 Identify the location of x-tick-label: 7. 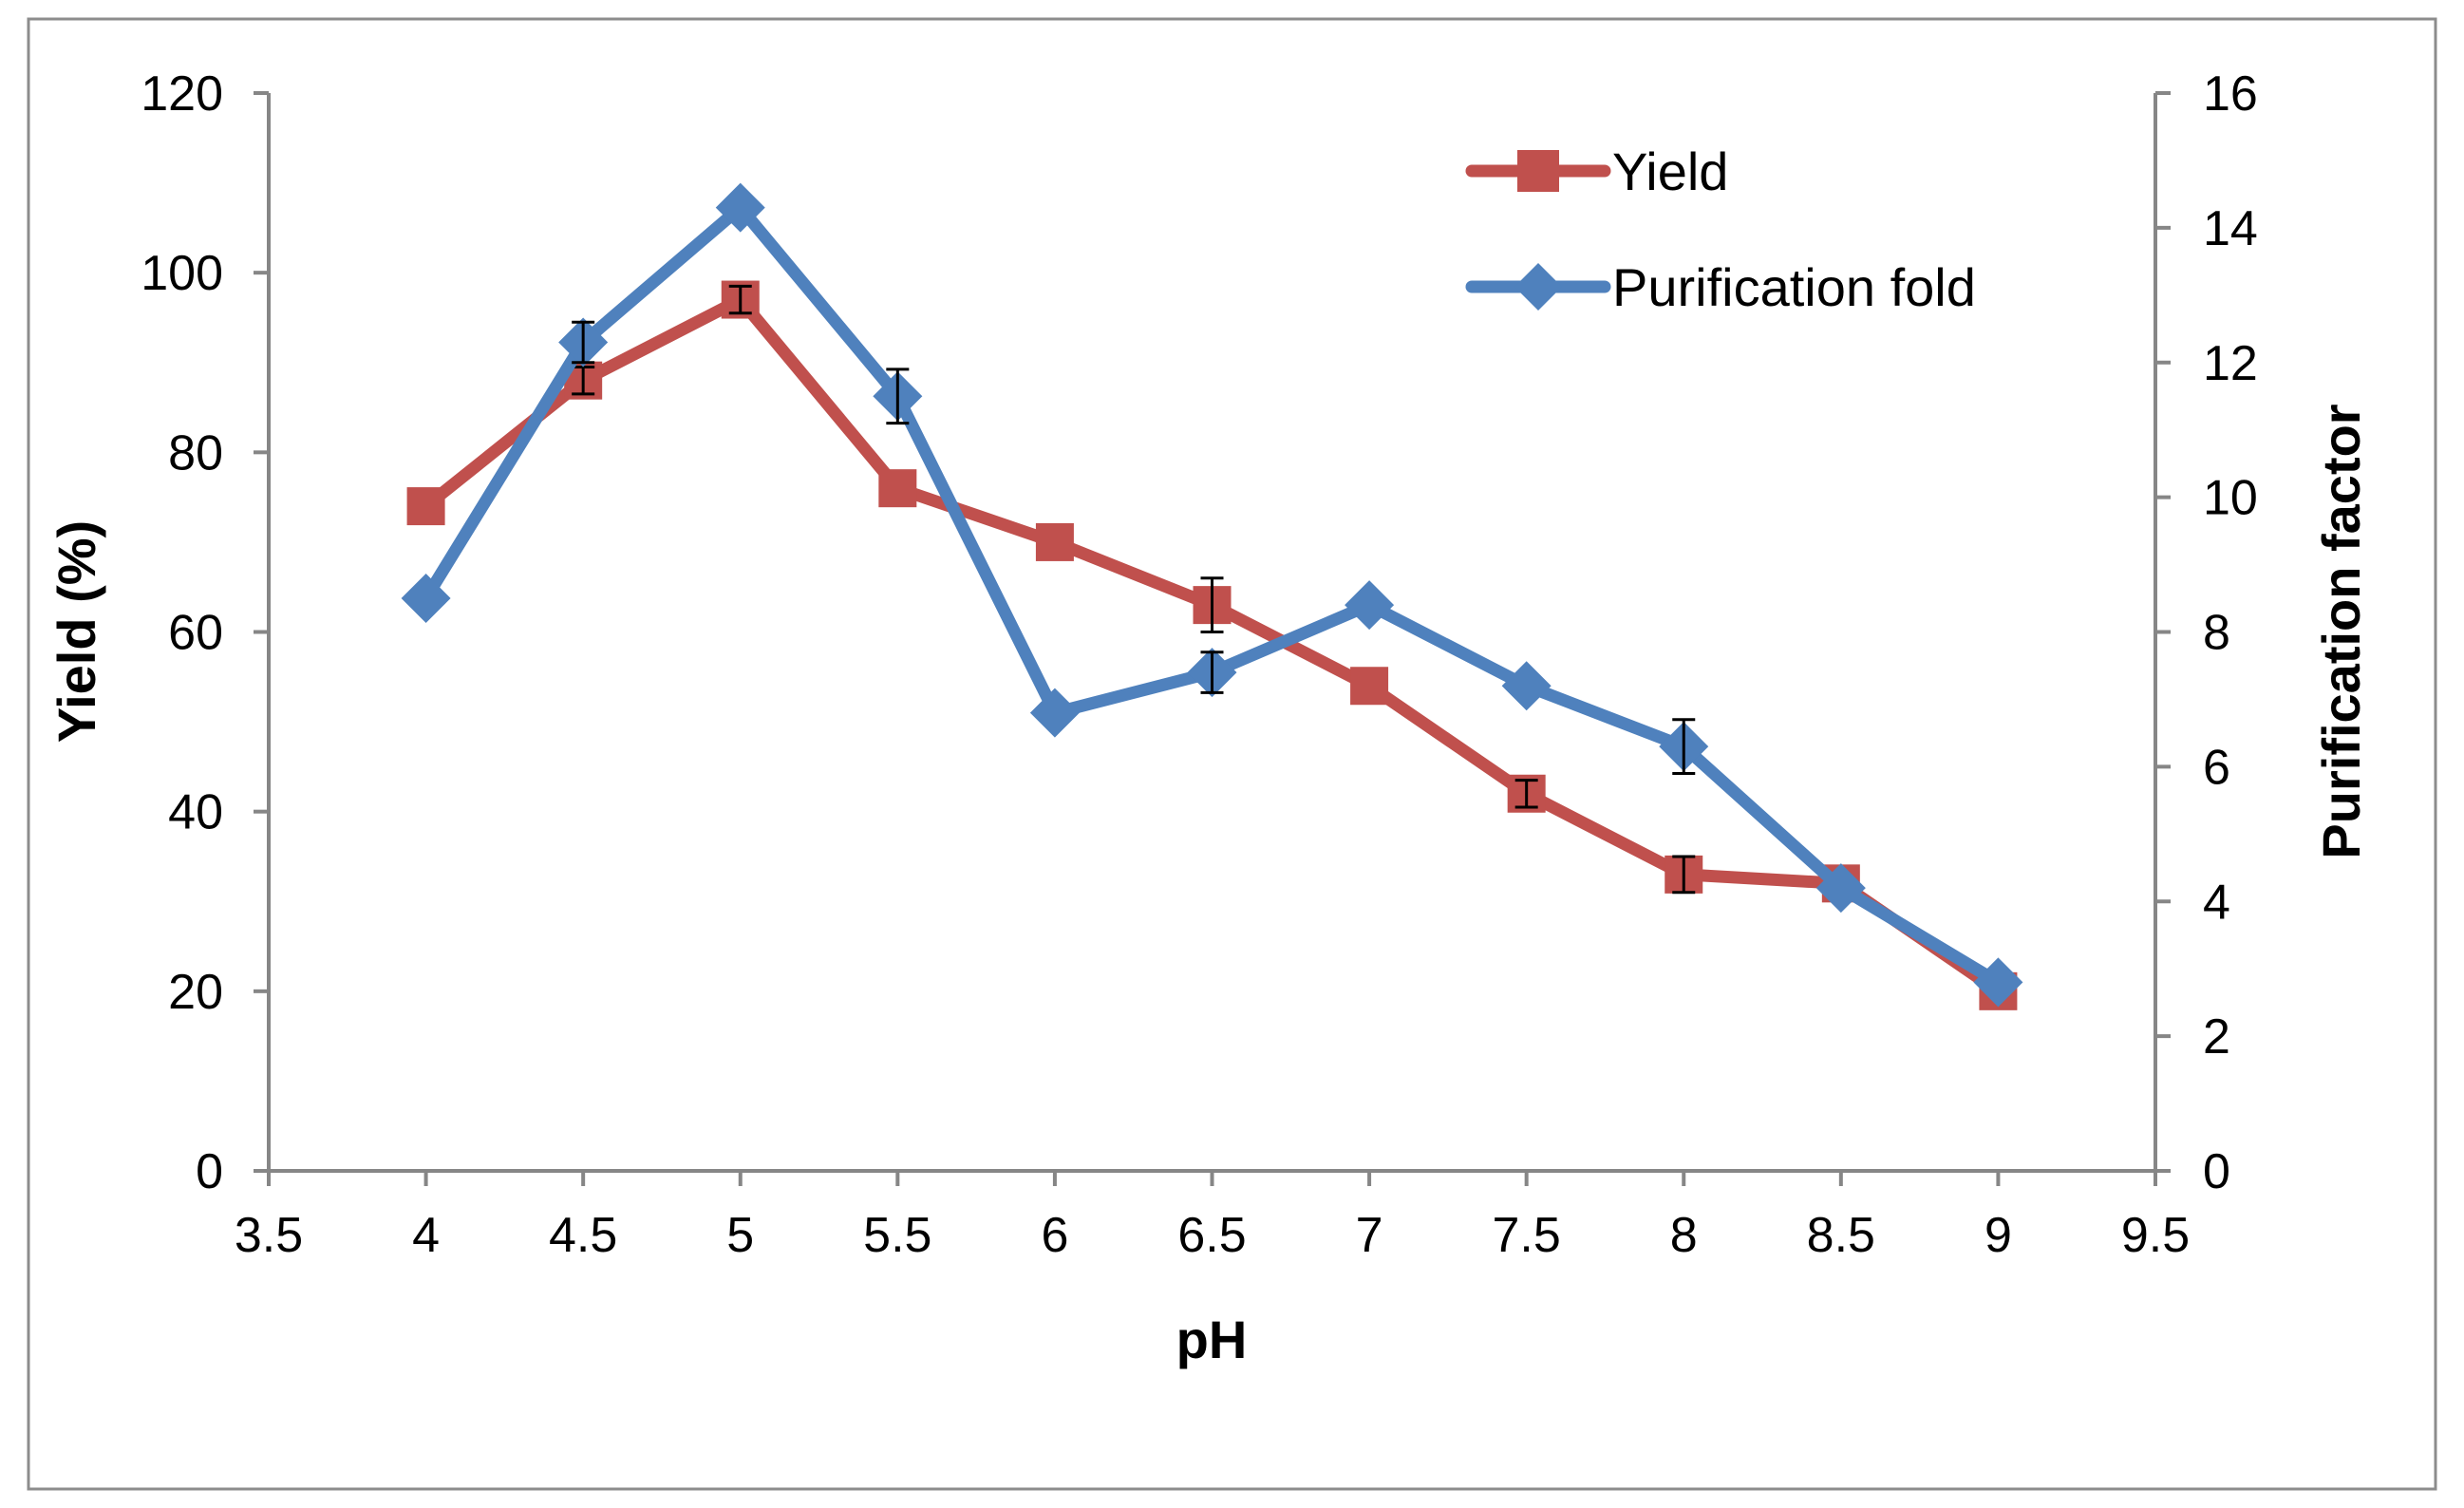
(1369, 1235).